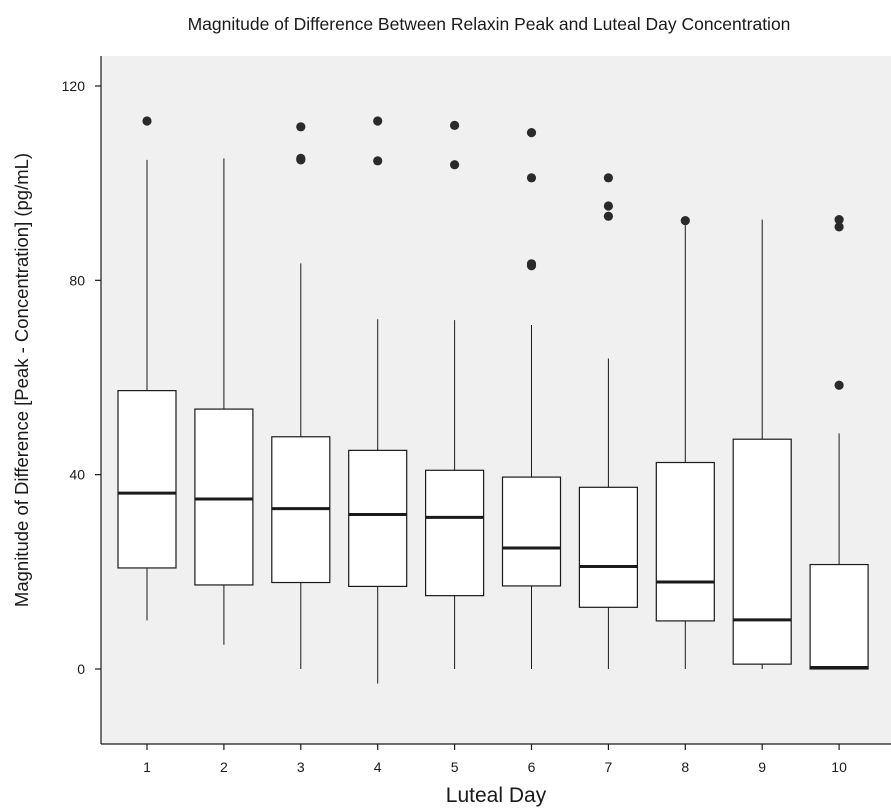  I want to click on x-tick-label: 8, so click(685, 767).